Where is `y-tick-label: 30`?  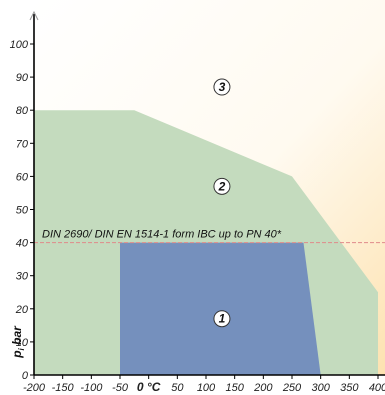 y-tick-label: 30 is located at coordinates (22, 277).